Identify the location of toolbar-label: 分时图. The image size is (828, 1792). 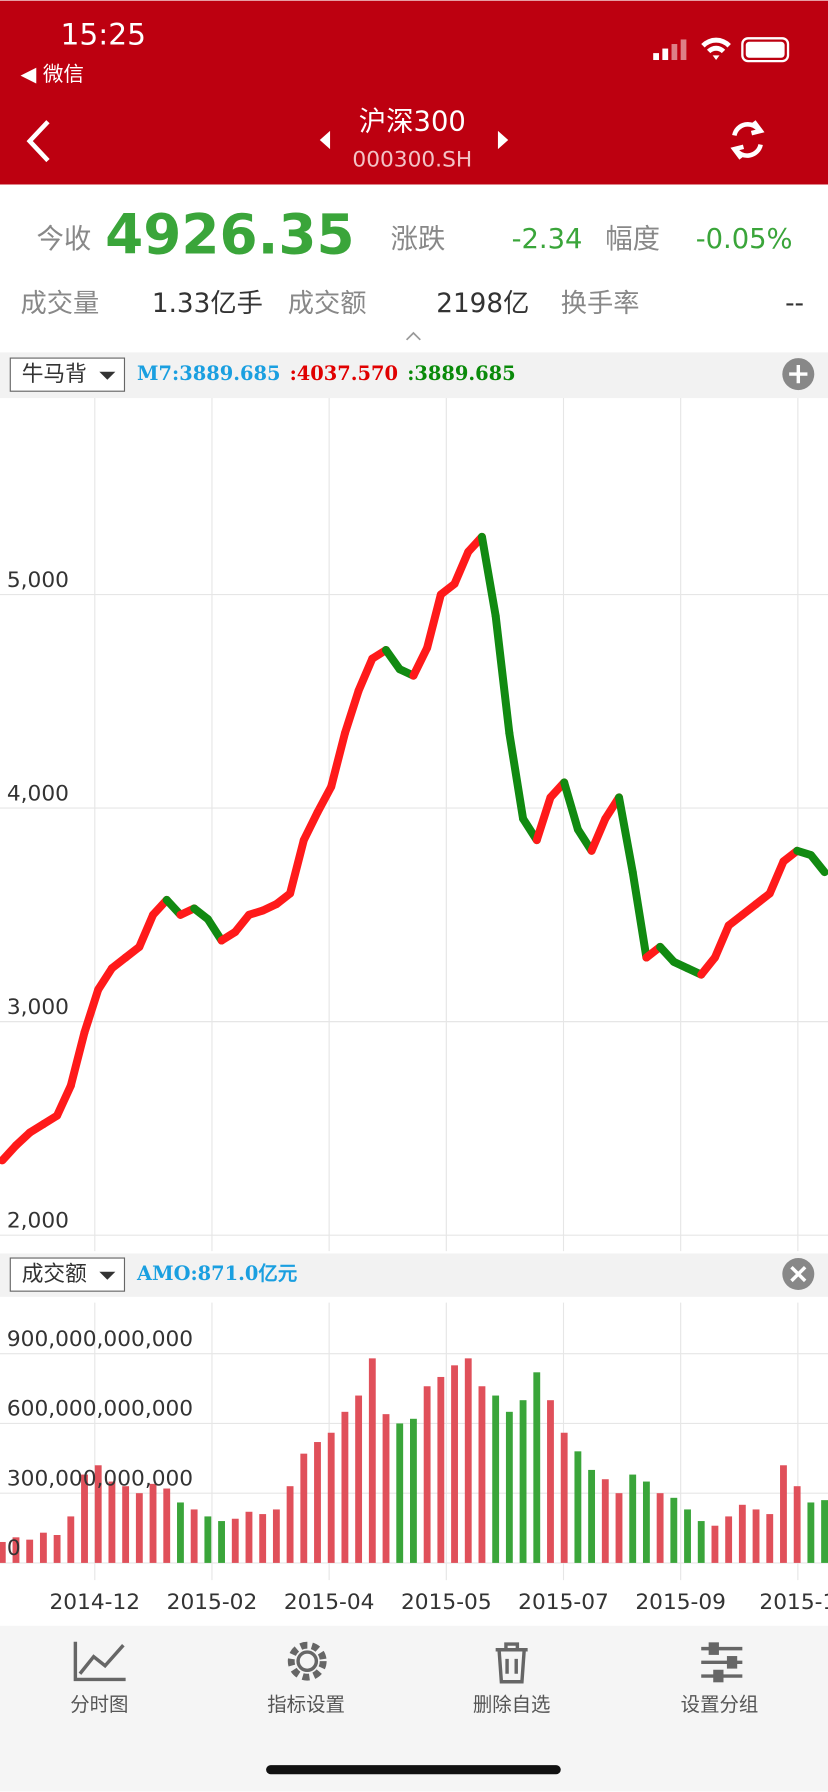
(99, 1704).